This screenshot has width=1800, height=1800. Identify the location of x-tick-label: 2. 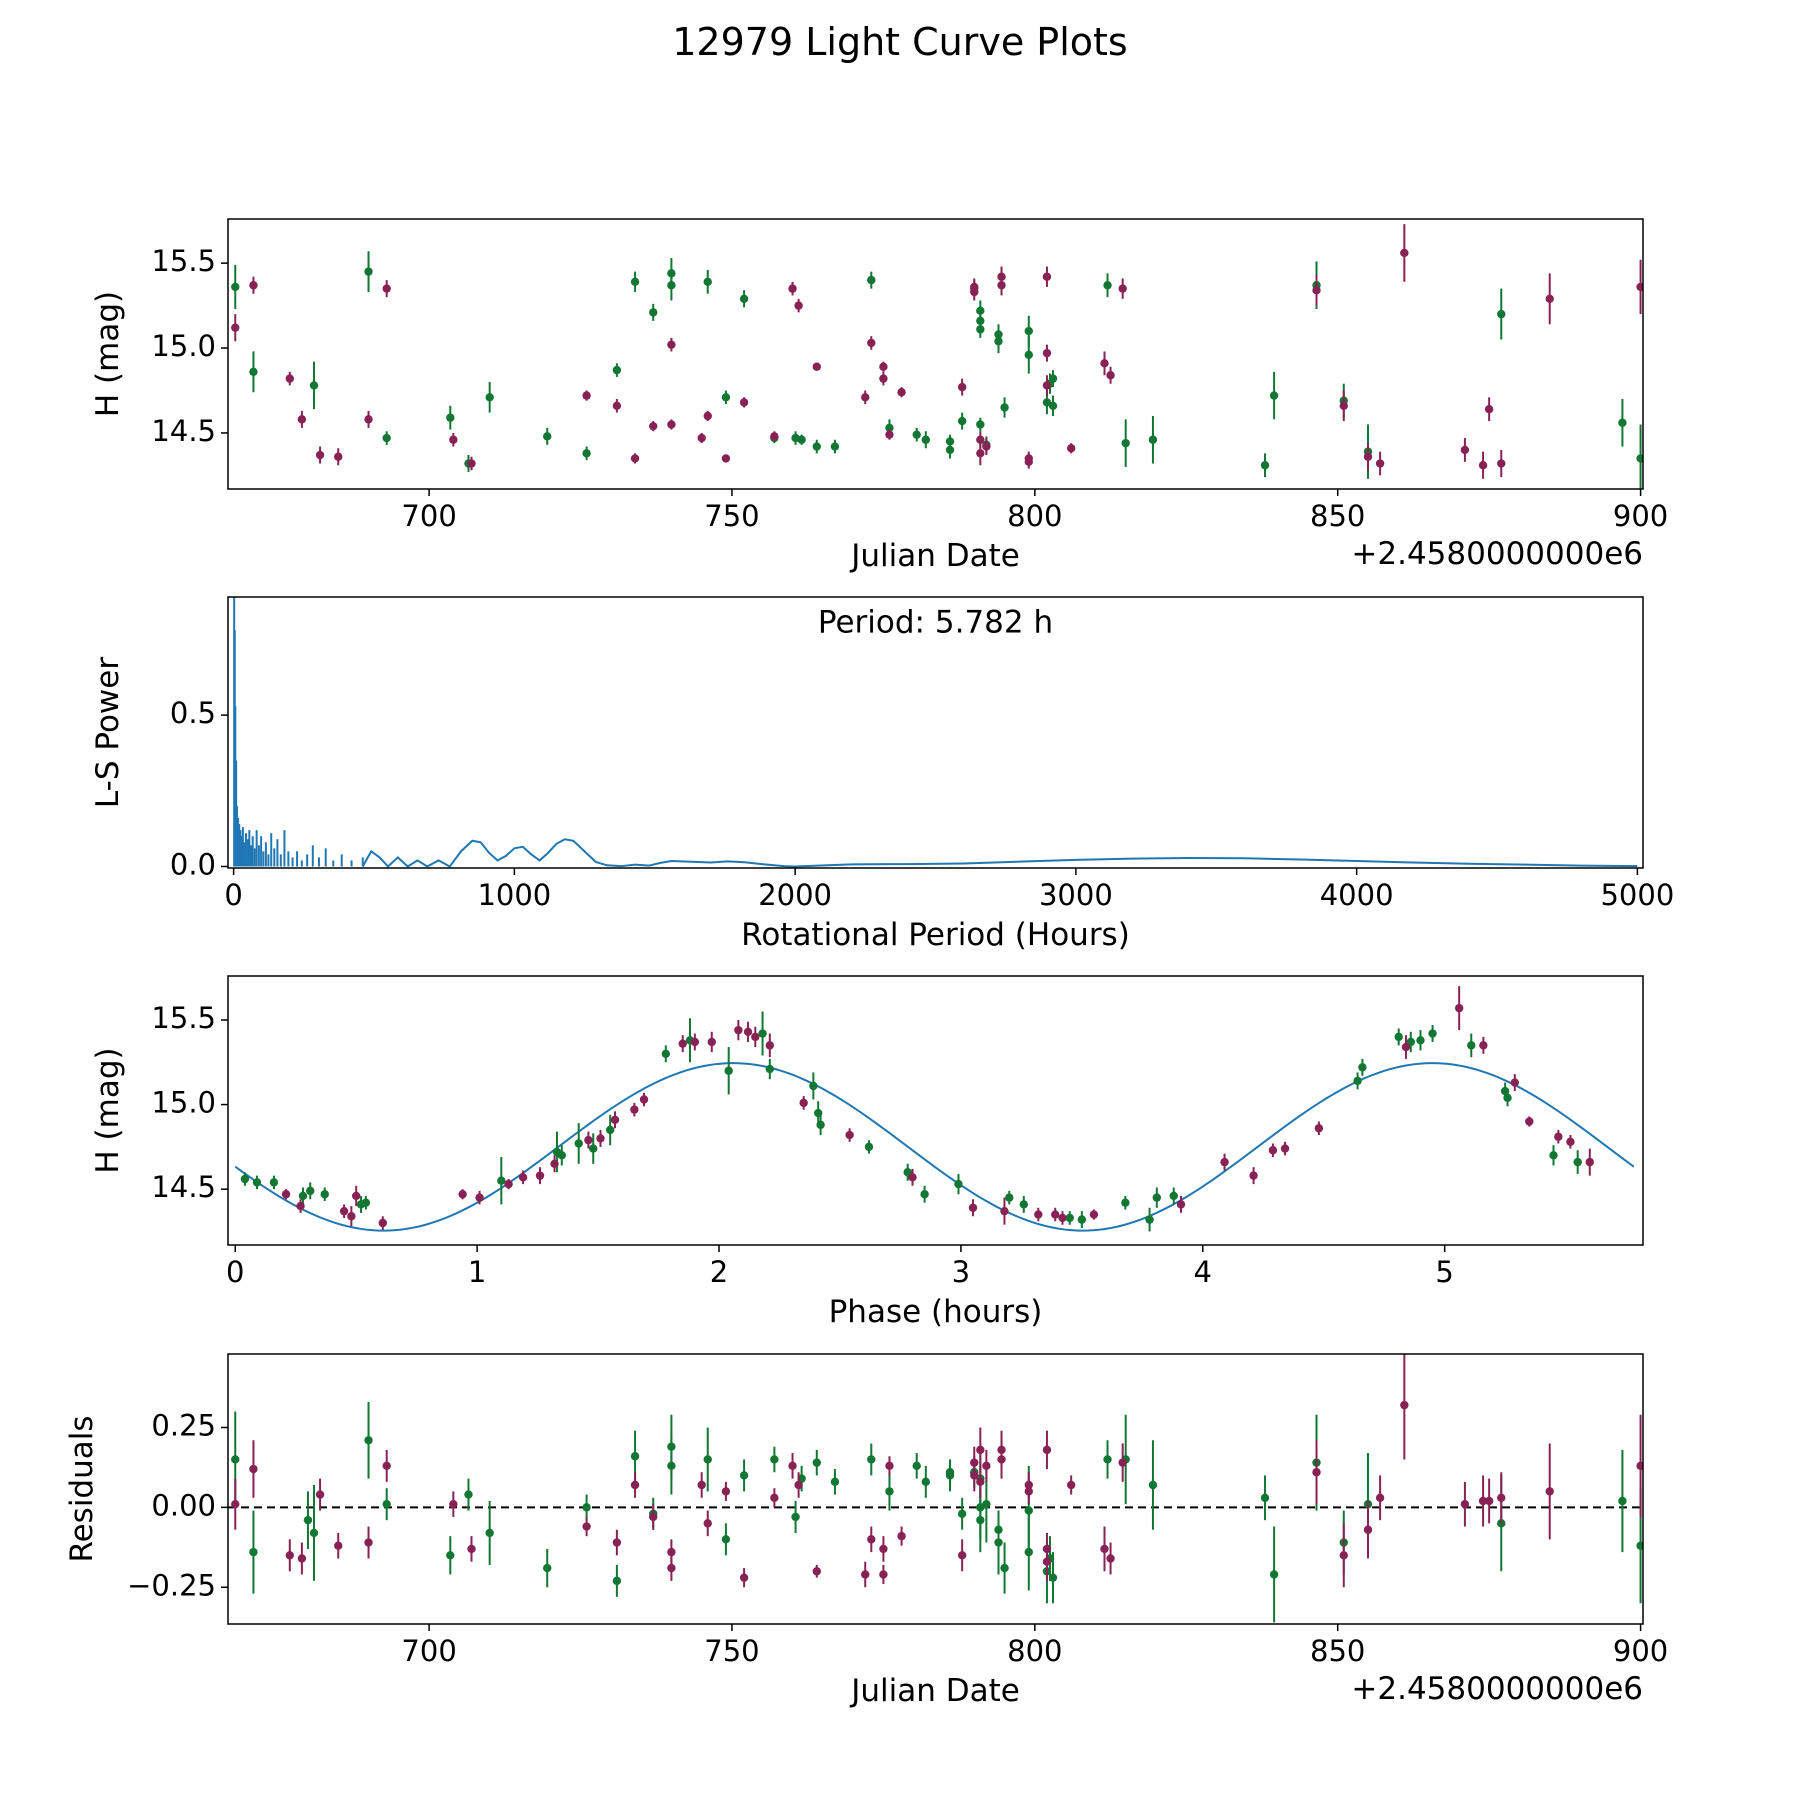
(719, 1272).